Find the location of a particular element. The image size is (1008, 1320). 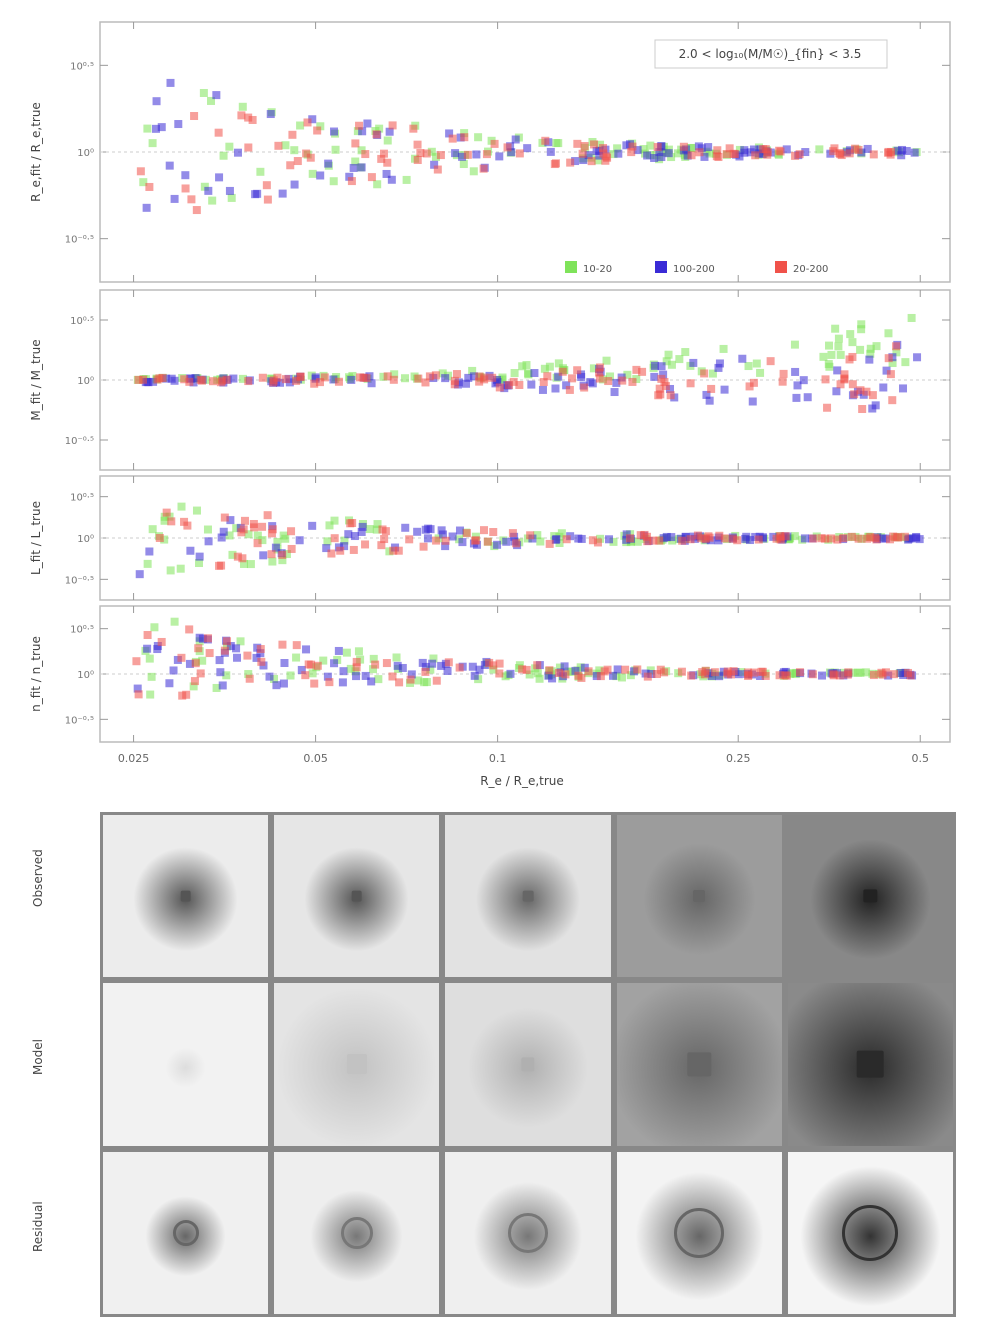

y-tick-label: 10⁰ is located at coordinates (85, 153).